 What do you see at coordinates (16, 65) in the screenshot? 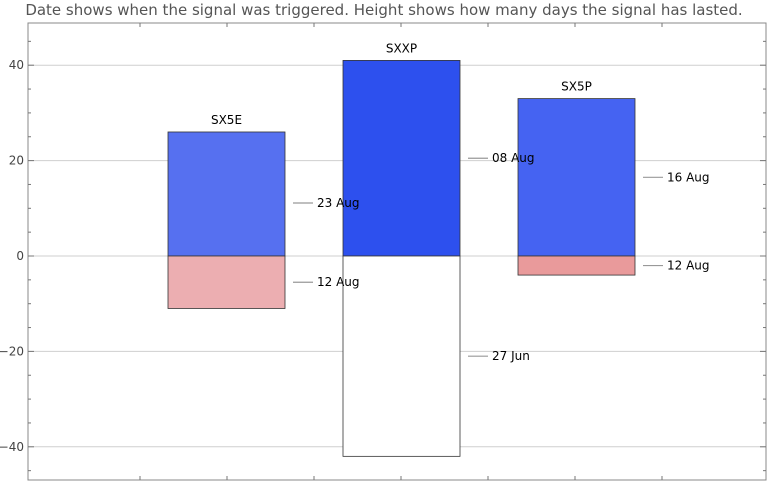
I see `y-tick-label: 40` at bounding box center [16, 65].